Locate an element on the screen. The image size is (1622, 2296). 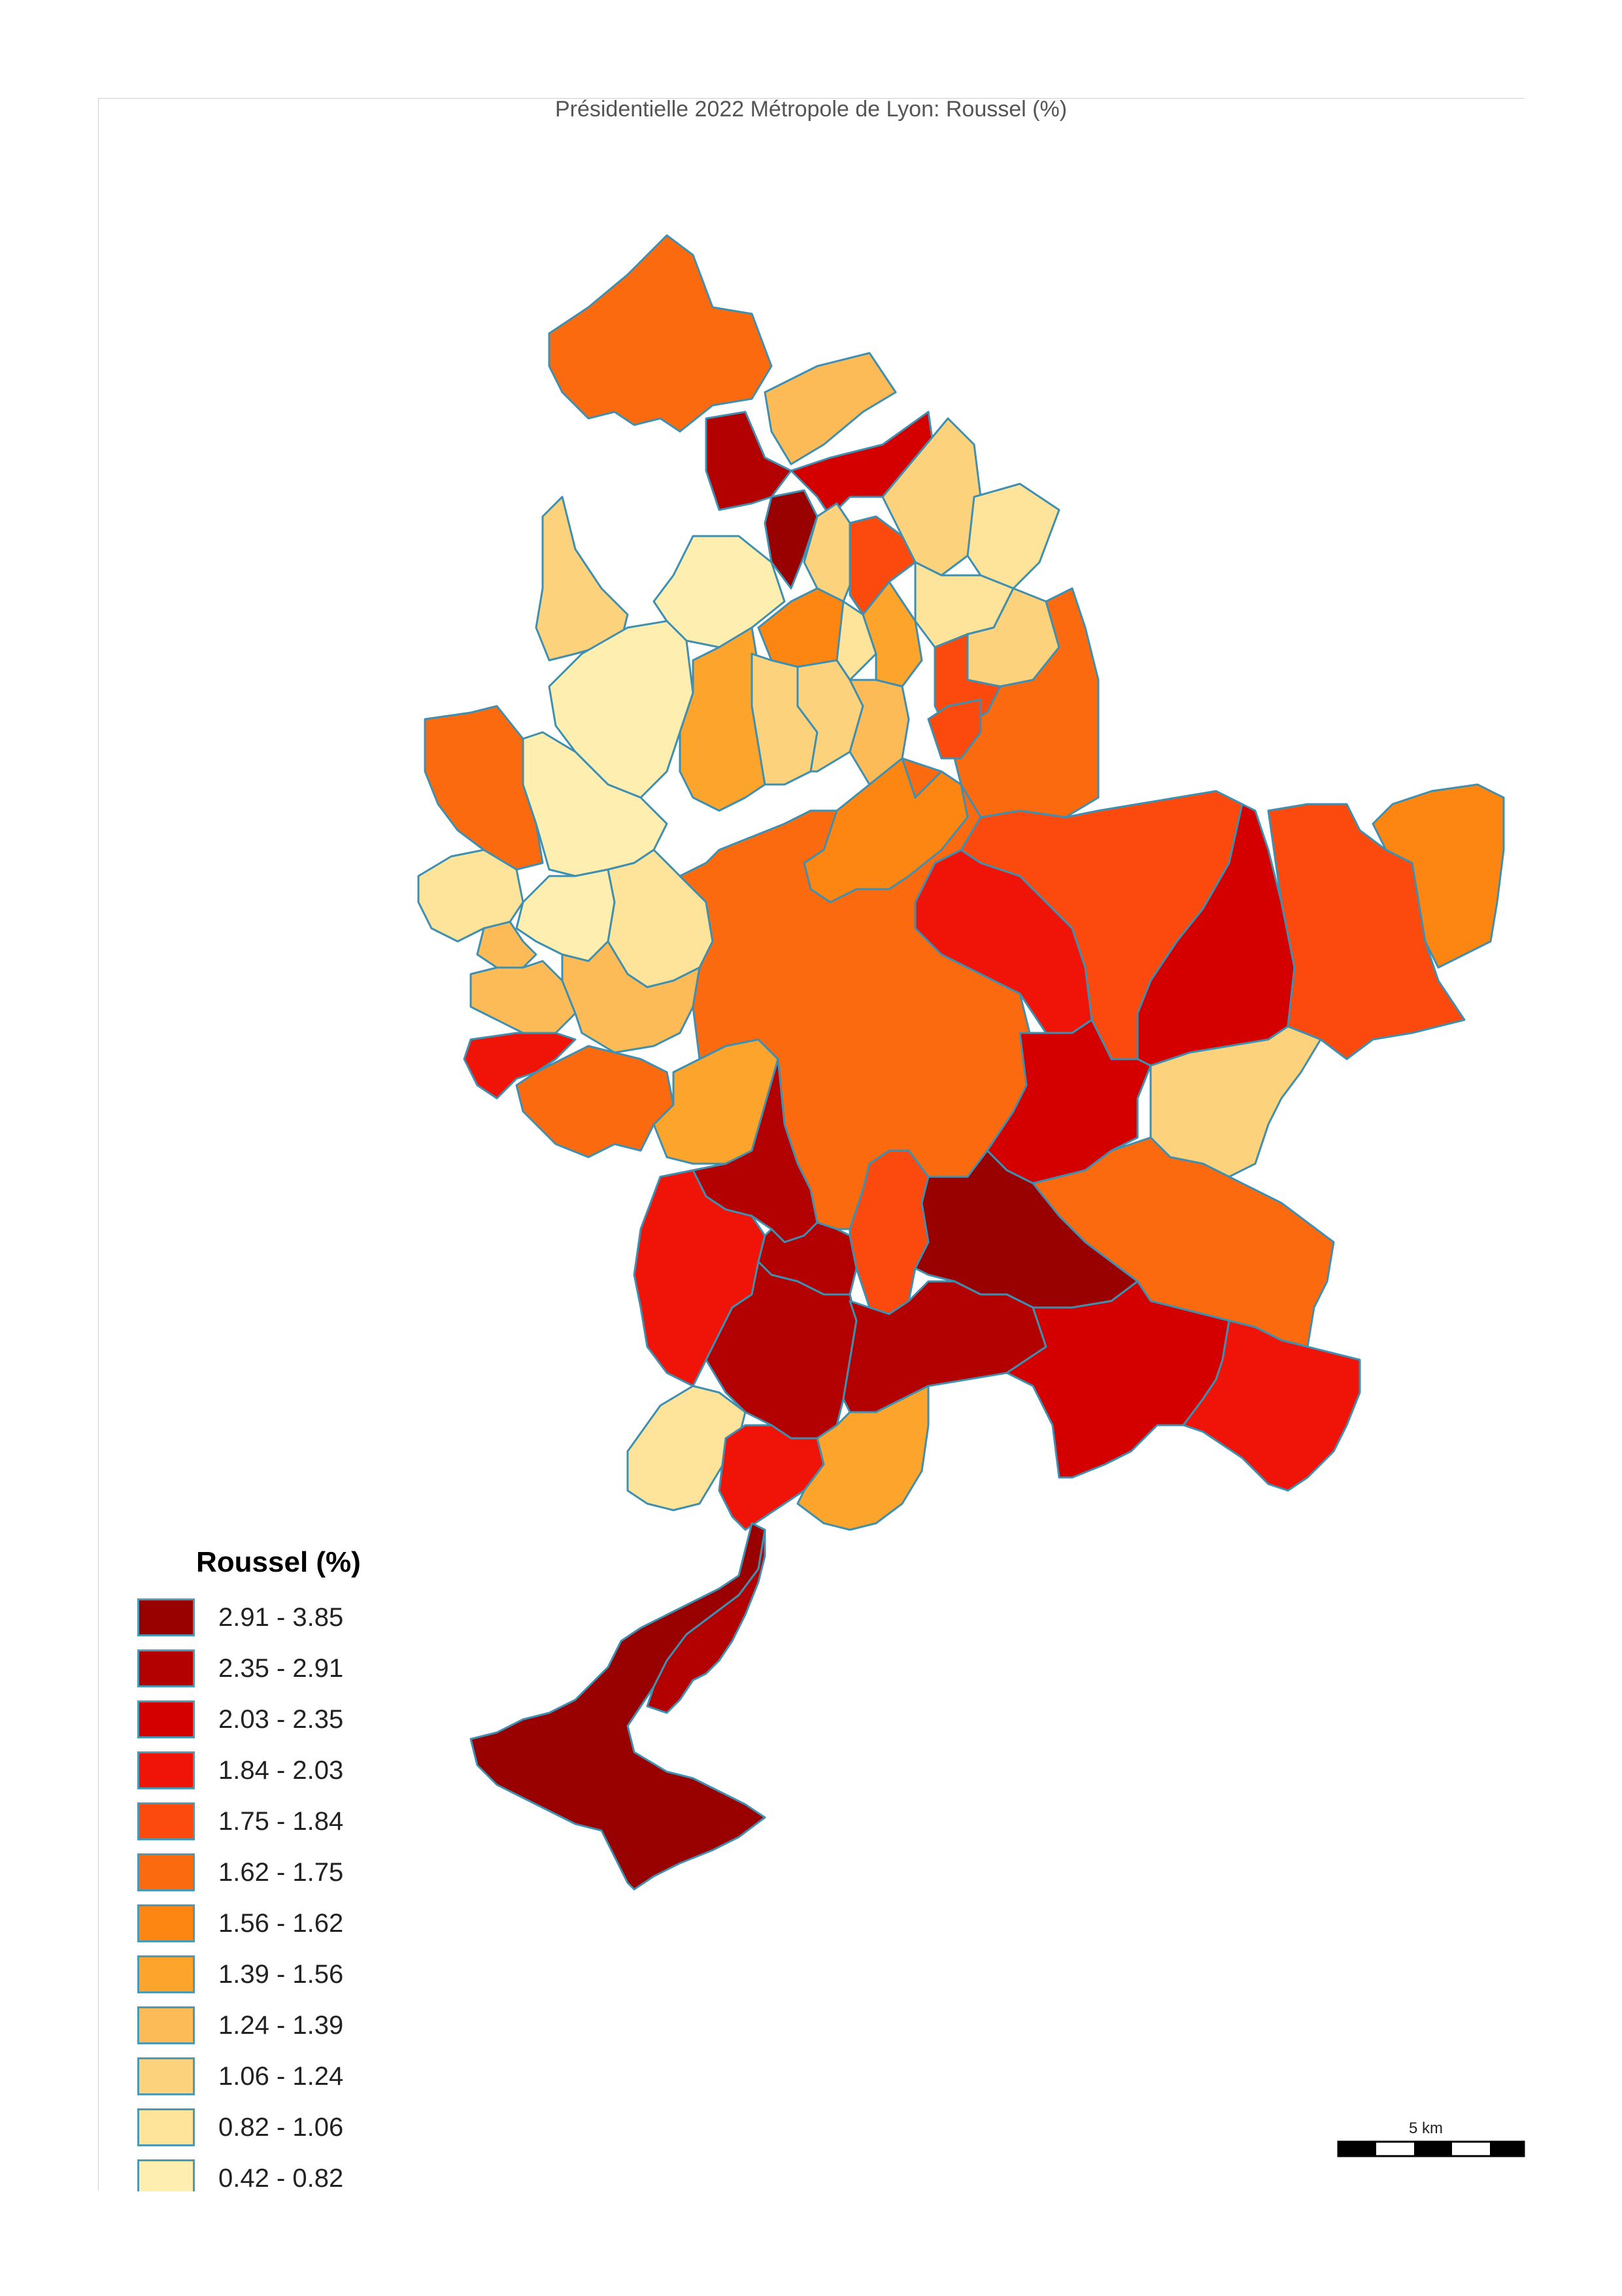
legend-item: 2.91 - 3.85 is located at coordinates (307, 1618).